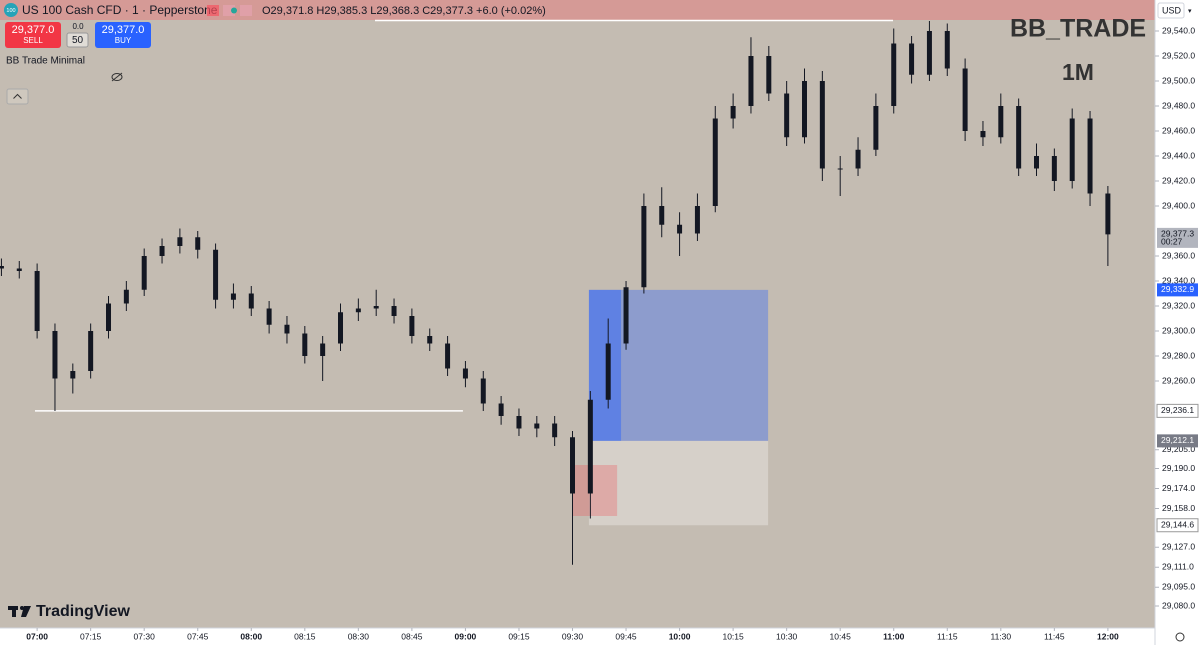 The width and height of the screenshot is (1199, 645). I want to click on collapse-button, so click(17, 96).